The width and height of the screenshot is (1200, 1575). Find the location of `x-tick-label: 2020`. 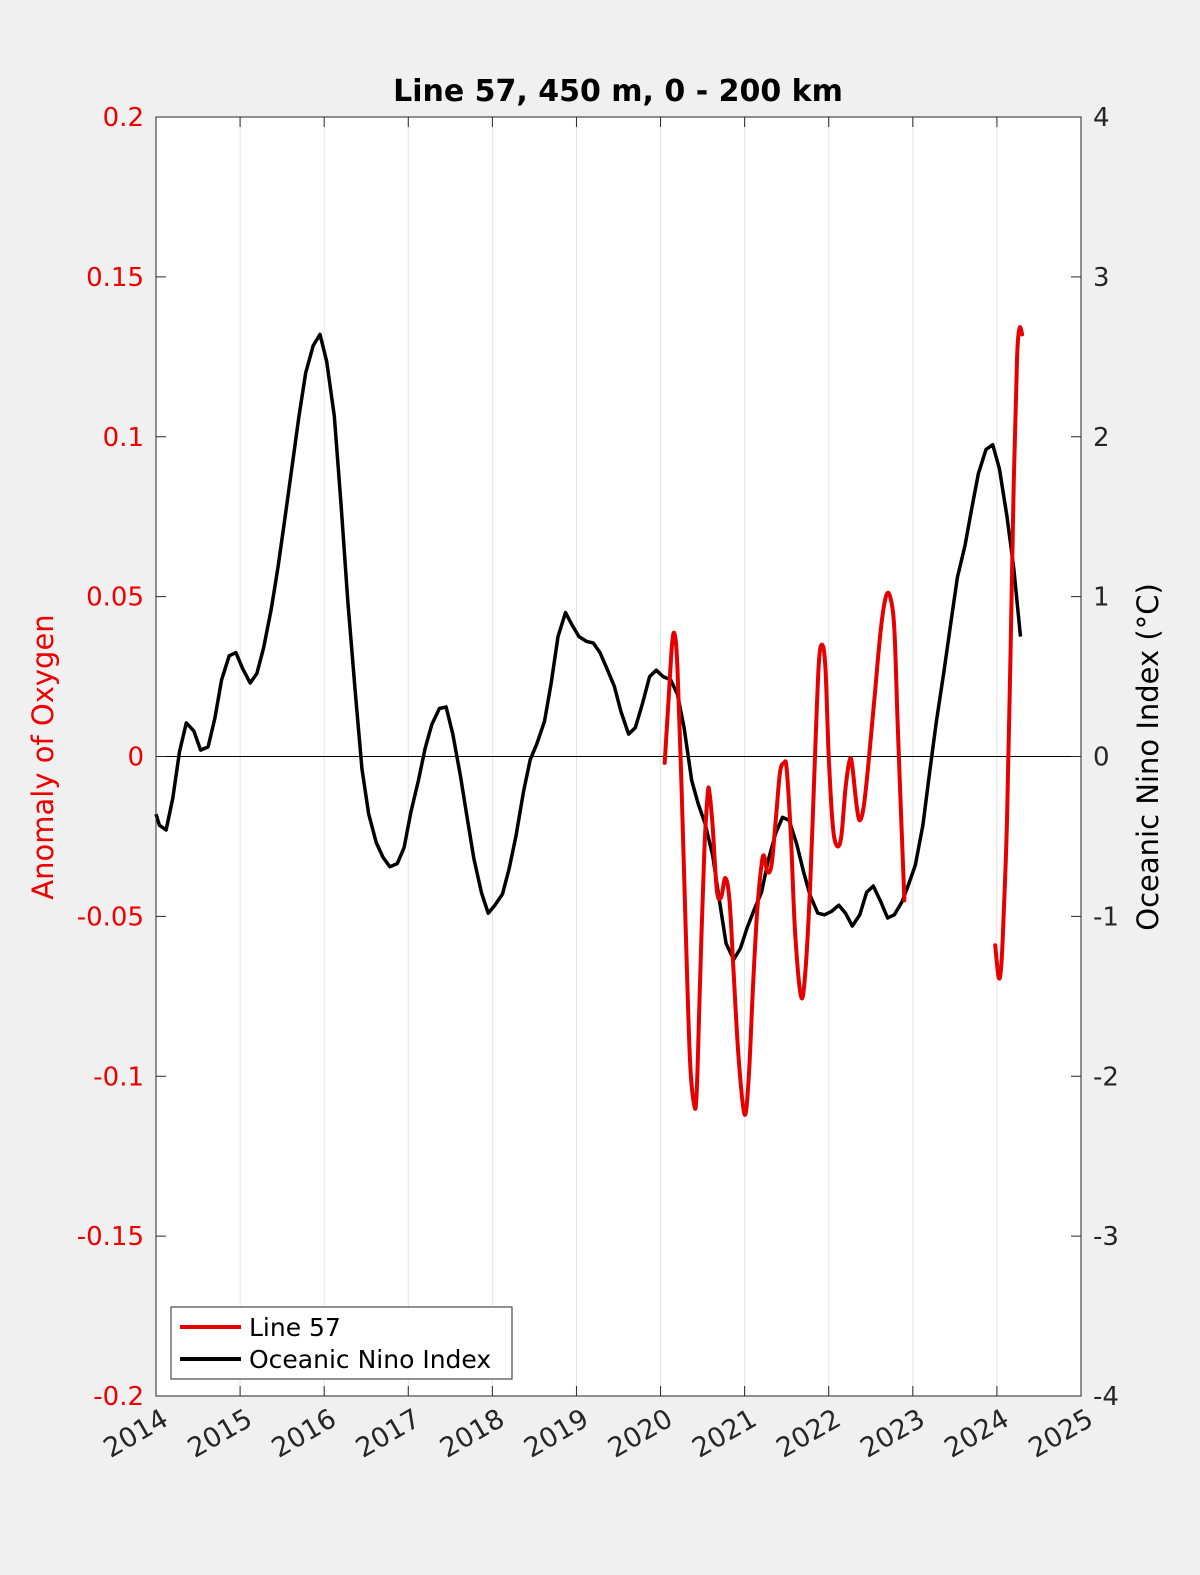

x-tick-label: 2020 is located at coordinates (640, 1433).